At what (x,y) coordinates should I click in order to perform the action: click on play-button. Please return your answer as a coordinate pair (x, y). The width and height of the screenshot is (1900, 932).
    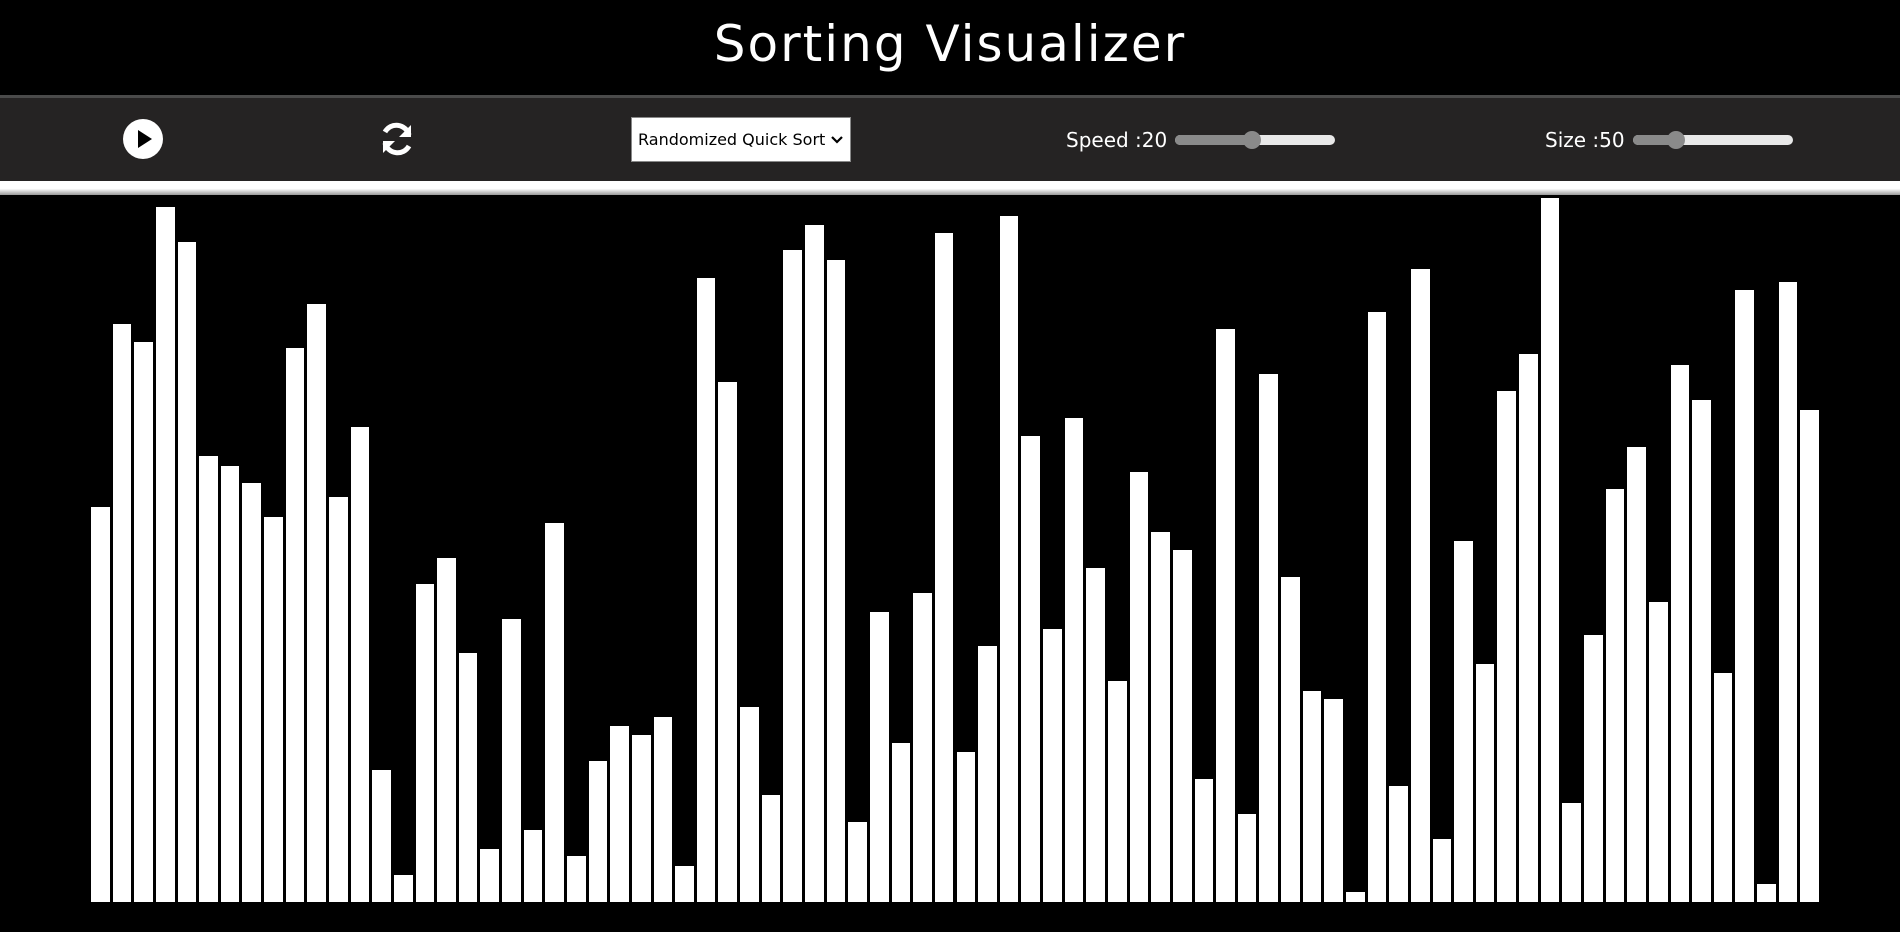
    Looking at the image, I should click on (143, 139).